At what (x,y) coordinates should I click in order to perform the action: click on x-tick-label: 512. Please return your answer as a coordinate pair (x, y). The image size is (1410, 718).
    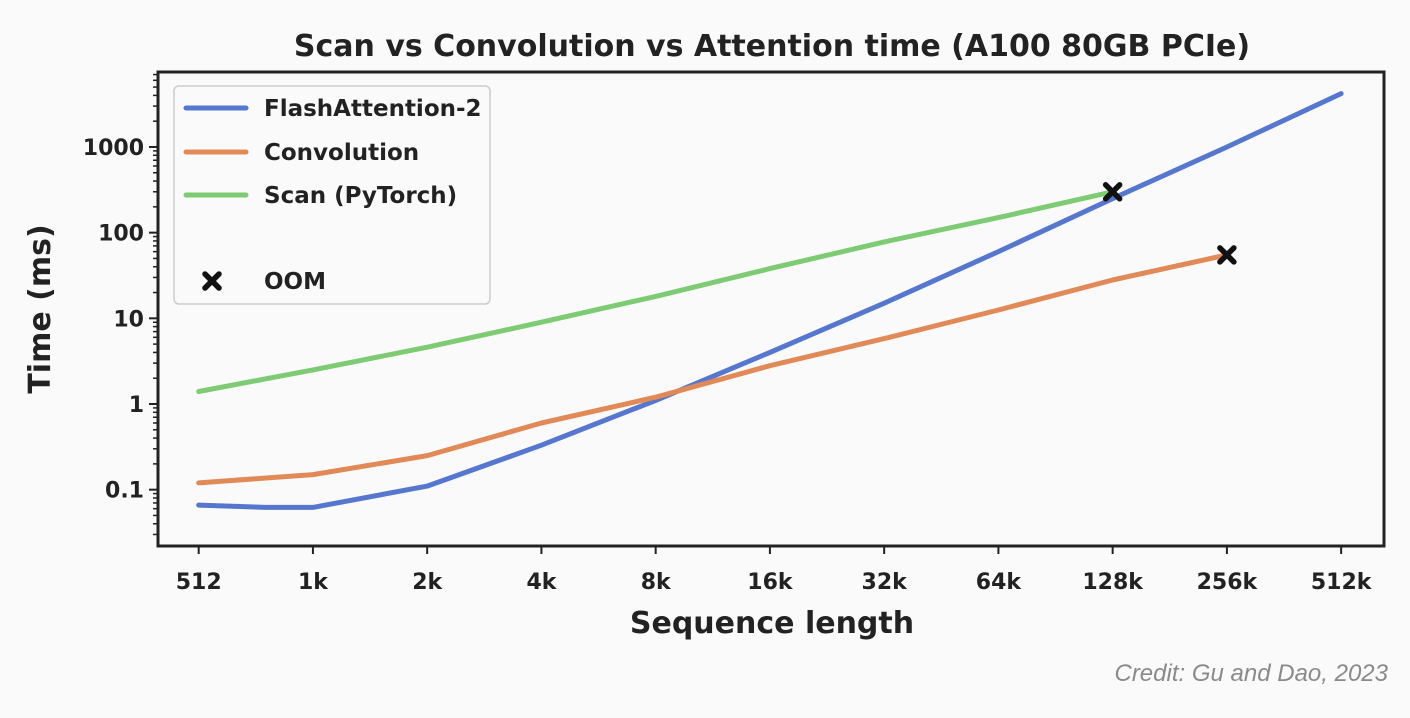
    Looking at the image, I should click on (199, 582).